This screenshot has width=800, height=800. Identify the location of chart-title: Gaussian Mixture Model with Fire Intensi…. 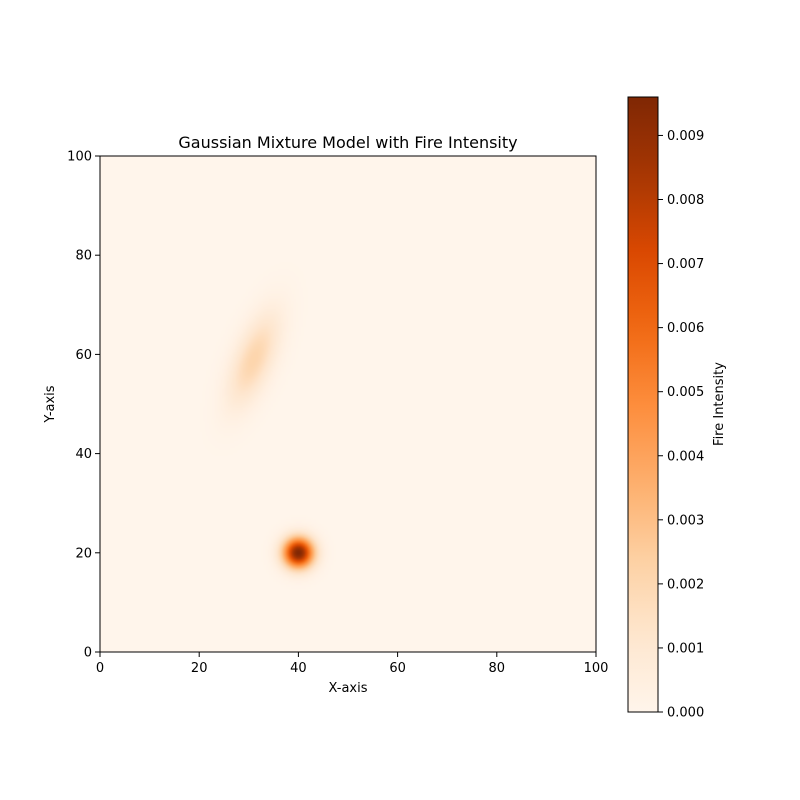
(347, 142).